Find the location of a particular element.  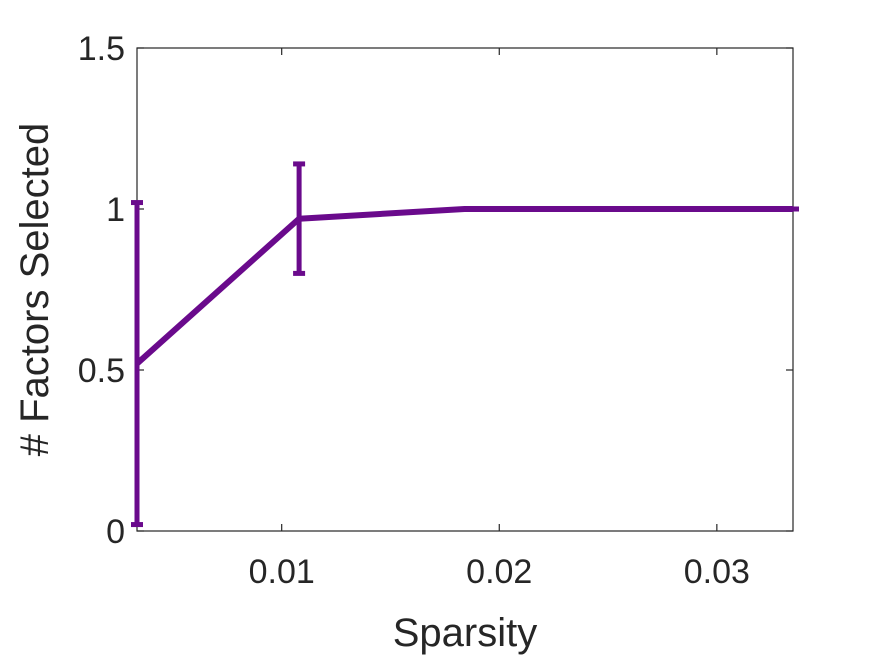

y-tick-label: 1 is located at coordinates (115, 210).